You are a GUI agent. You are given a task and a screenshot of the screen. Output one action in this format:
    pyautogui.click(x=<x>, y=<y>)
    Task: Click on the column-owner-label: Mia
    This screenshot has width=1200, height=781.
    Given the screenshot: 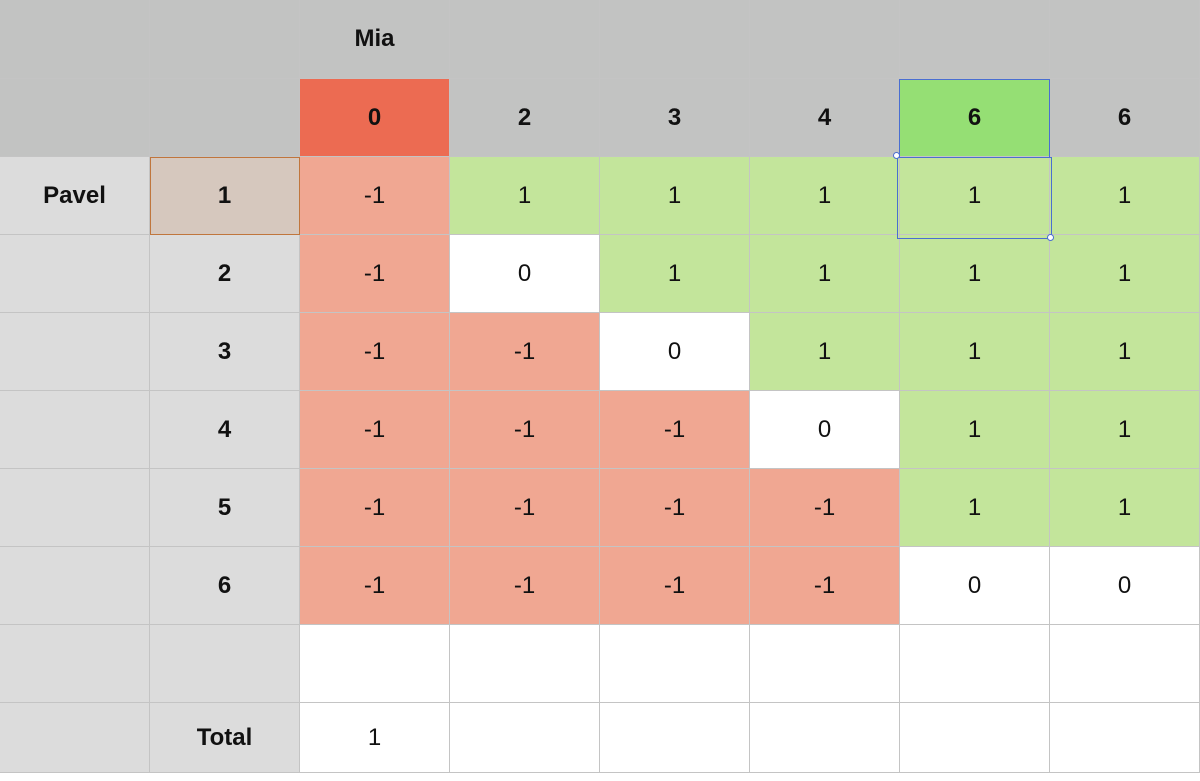 What is the action you would take?
    pyautogui.click(x=375, y=39)
    